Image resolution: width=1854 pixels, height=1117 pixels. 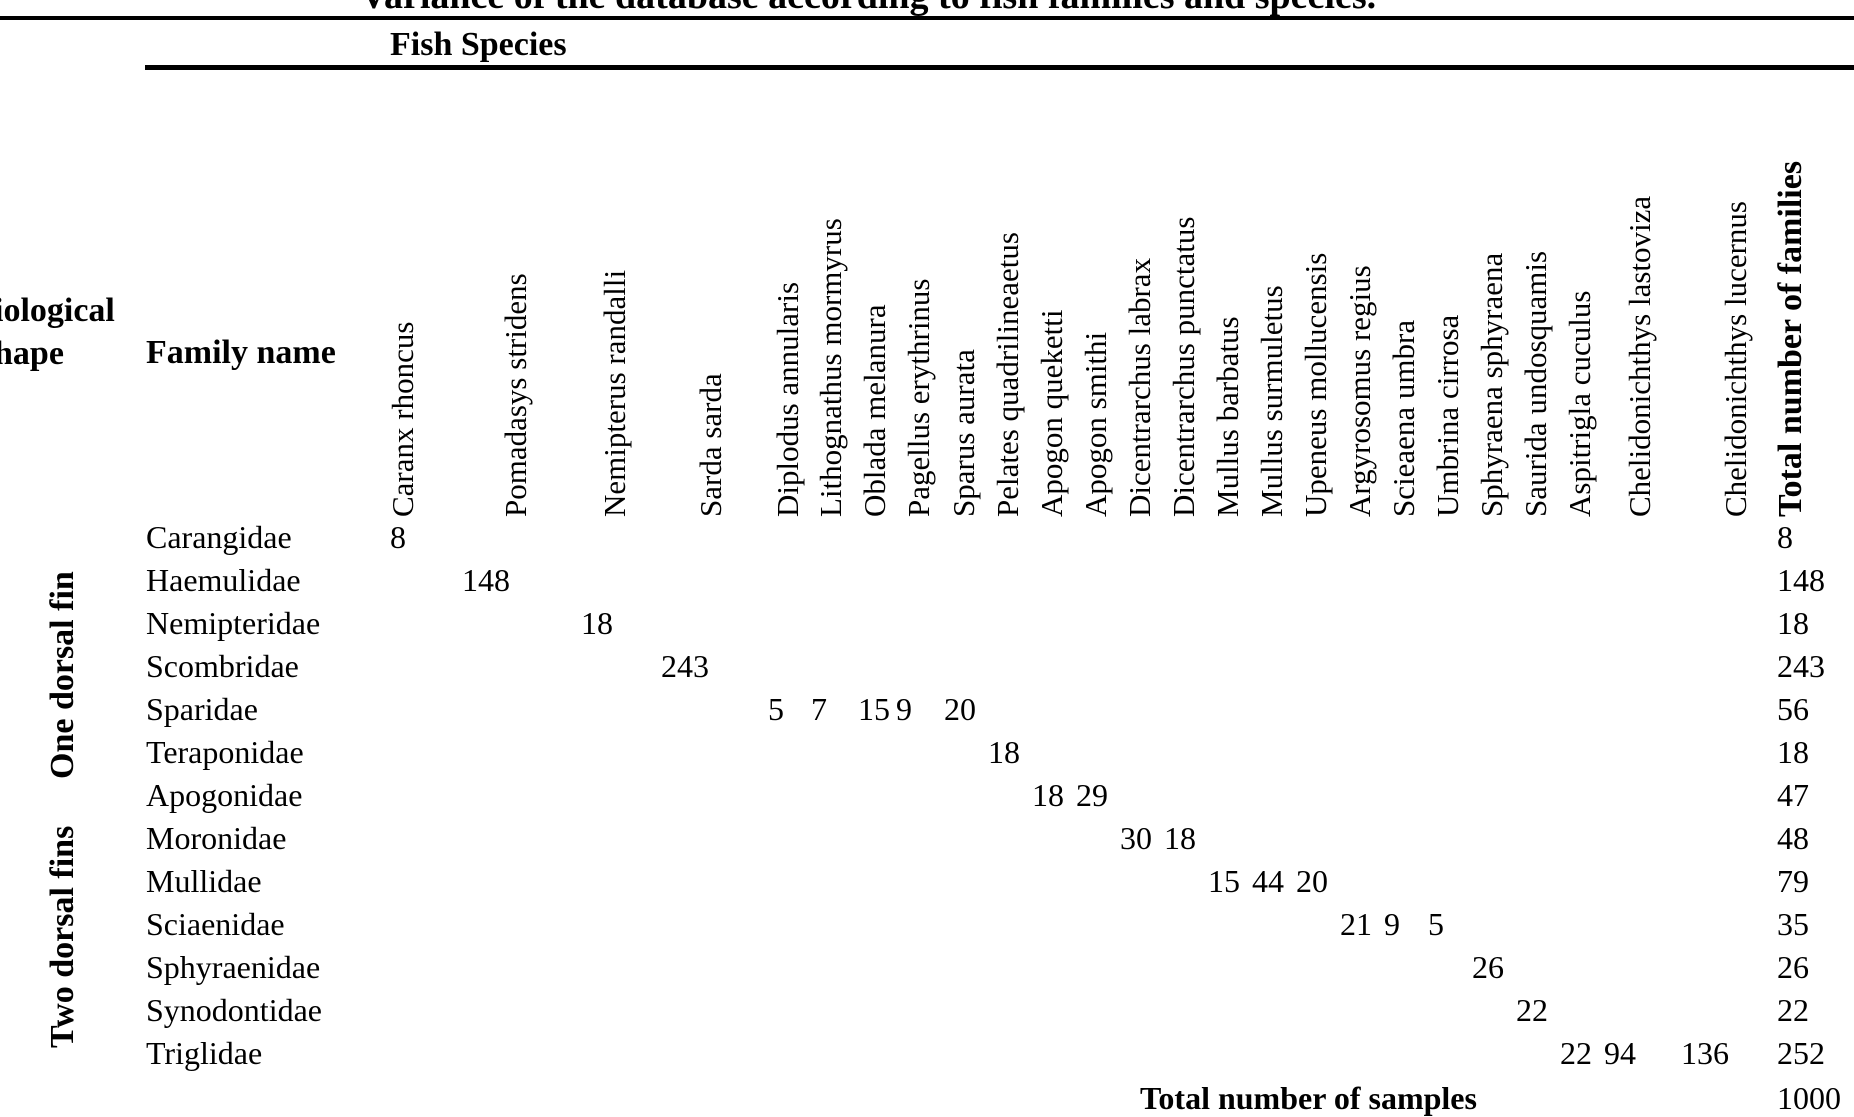 What do you see at coordinates (1620, 1053) in the screenshot?
I see `count-cell: 94` at bounding box center [1620, 1053].